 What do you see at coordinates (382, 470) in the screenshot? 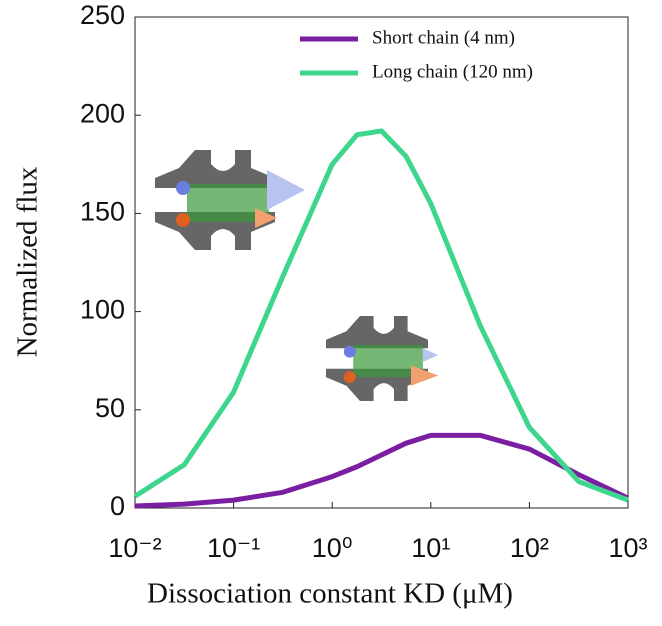
I see `series-line` at bounding box center [382, 470].